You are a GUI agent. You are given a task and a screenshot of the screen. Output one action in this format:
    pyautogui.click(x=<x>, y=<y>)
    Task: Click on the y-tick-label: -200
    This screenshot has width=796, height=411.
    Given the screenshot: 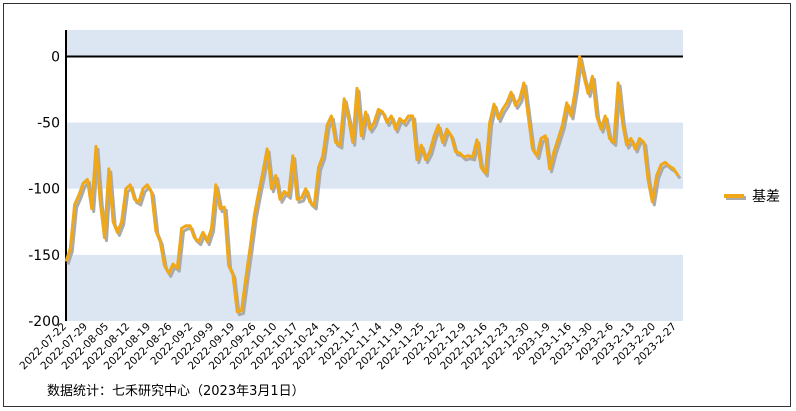 What is the action you would take?
    pyautogui.click(x=44, y=322)
    